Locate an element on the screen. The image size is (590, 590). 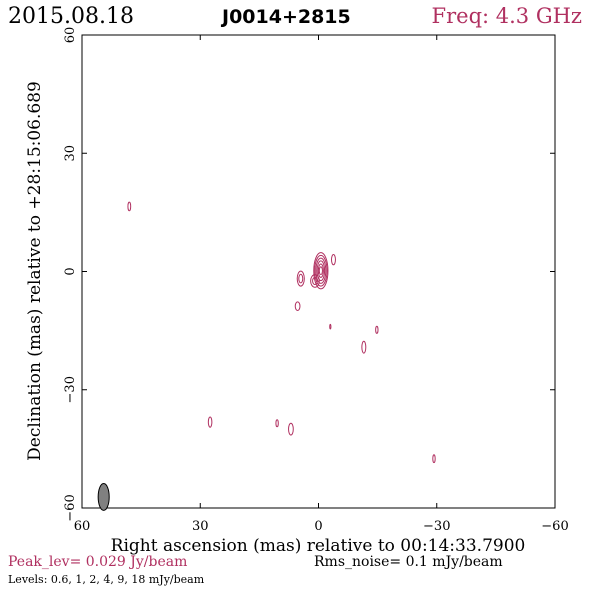
peak-level: Peak_lev= 0.029 Jy/beam is located at coordinates (97, 562).